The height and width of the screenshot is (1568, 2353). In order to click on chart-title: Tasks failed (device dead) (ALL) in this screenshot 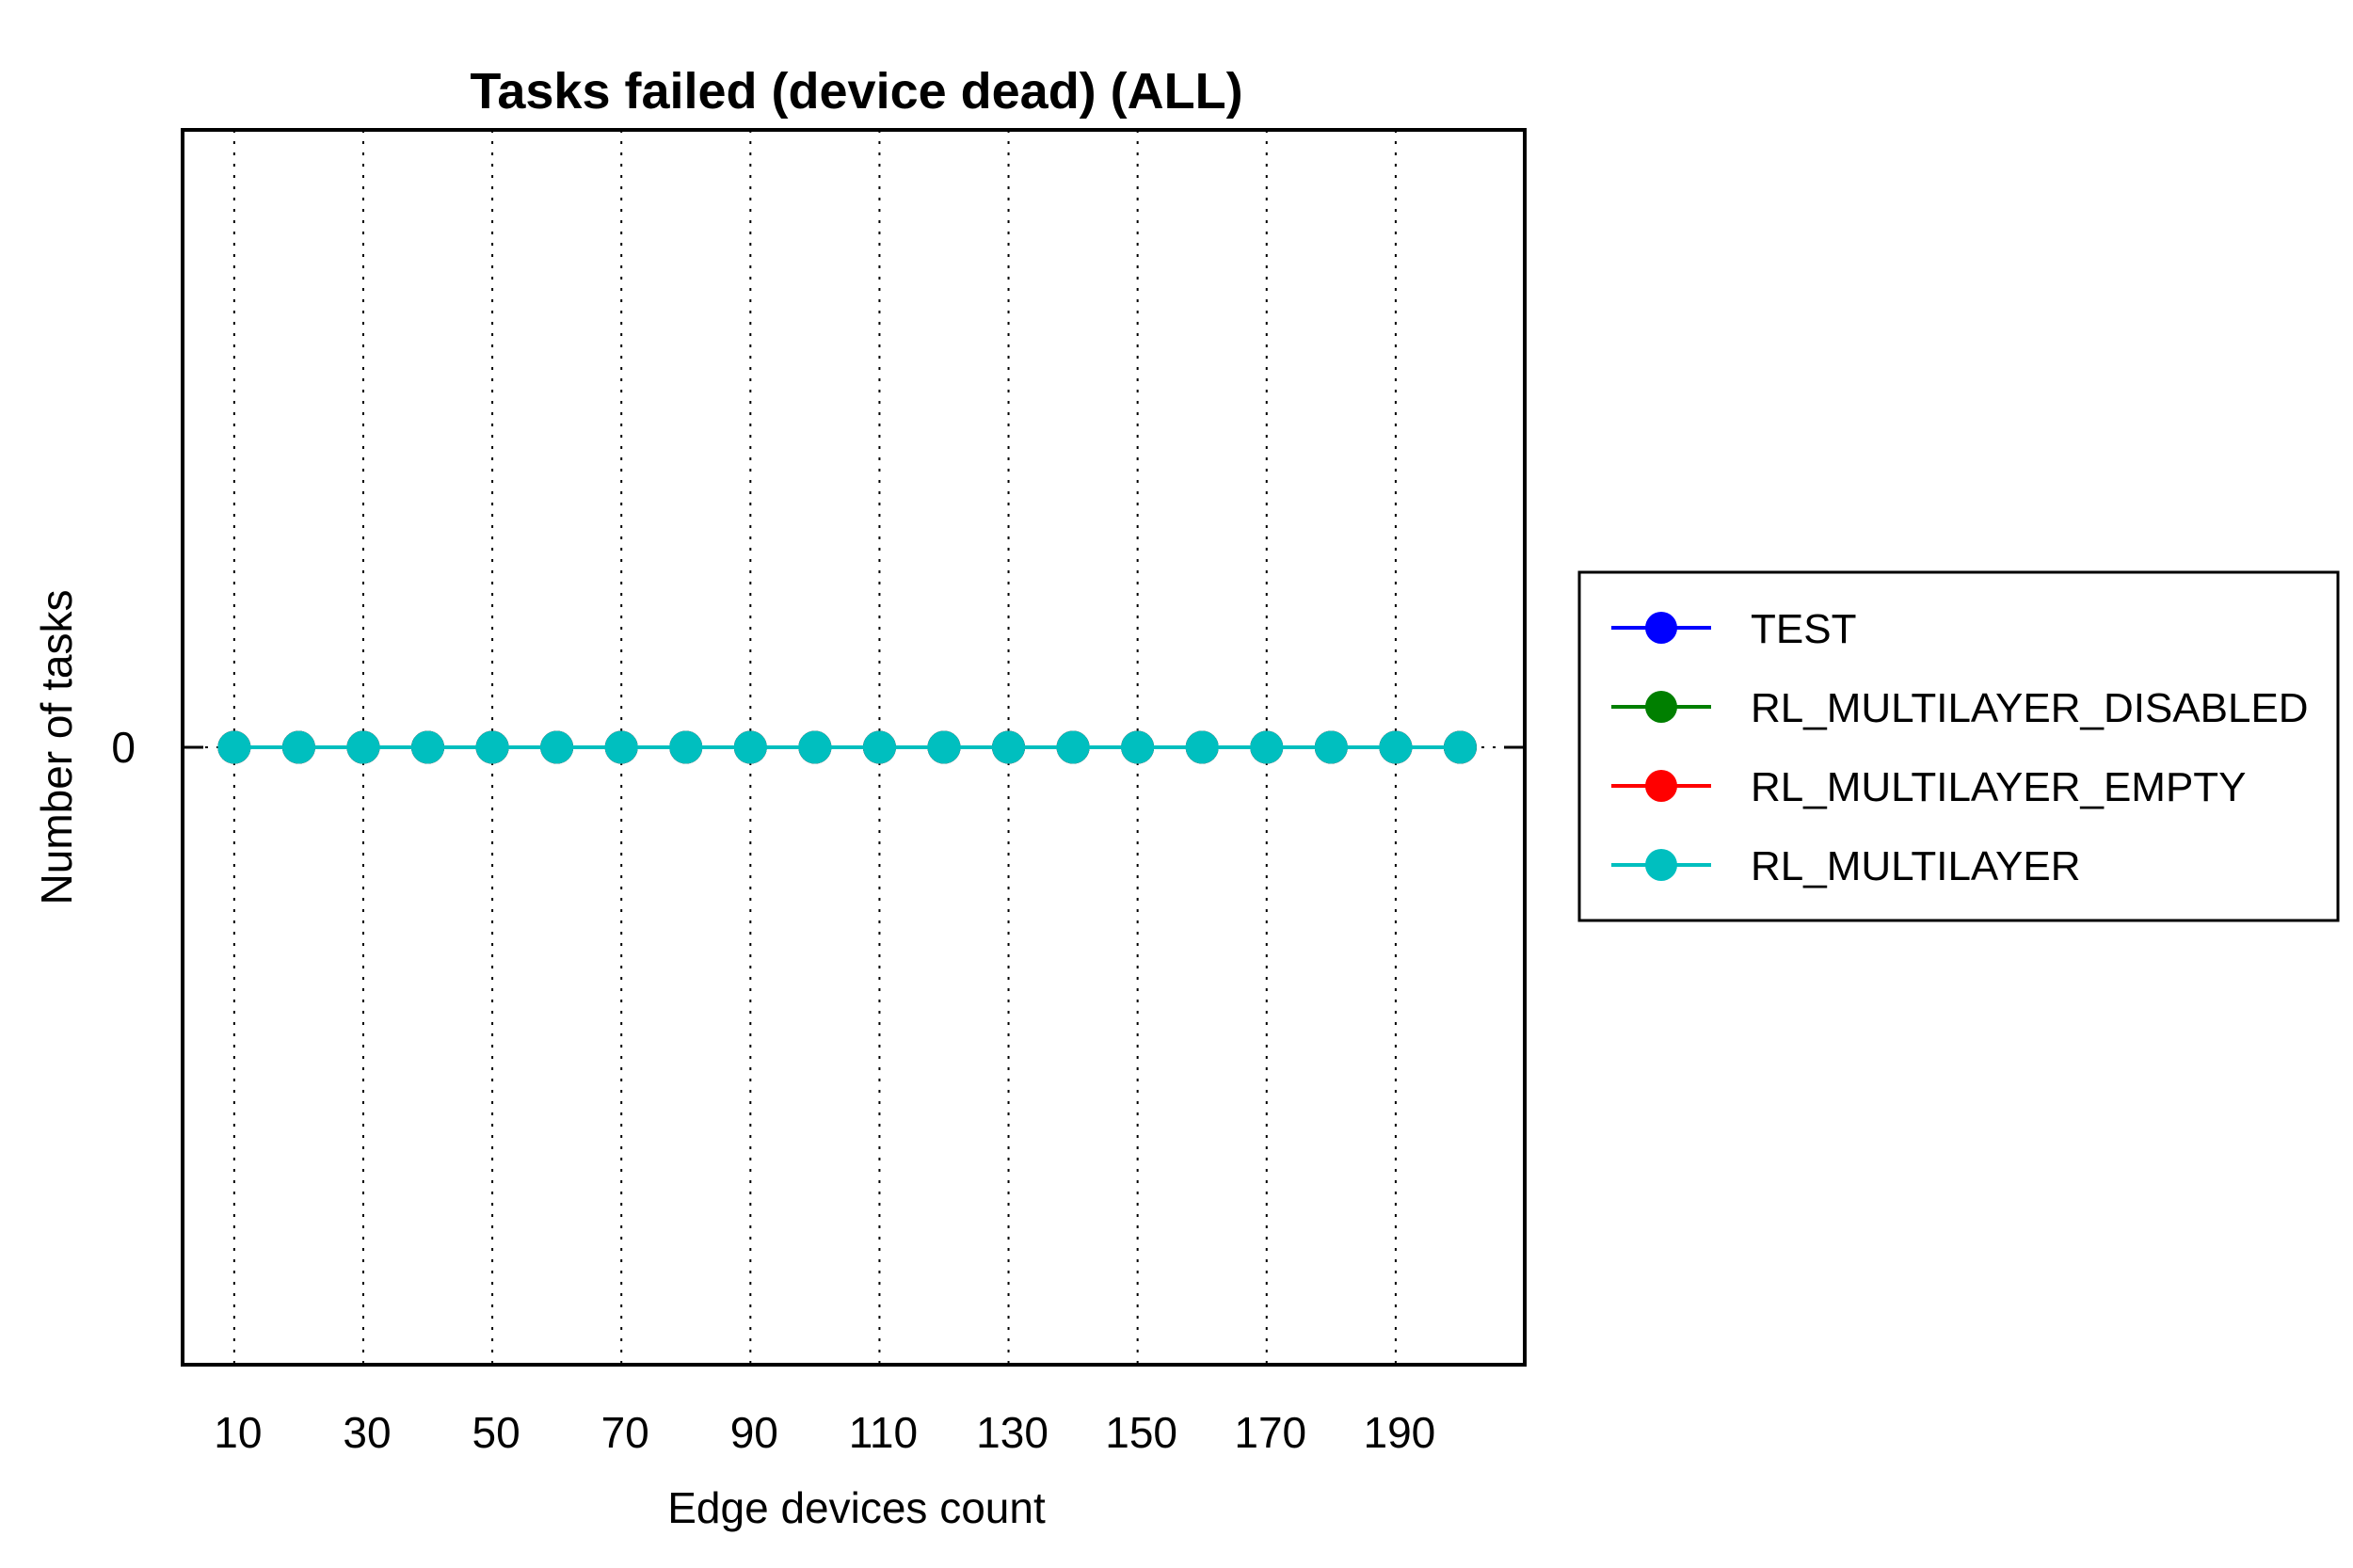, I will do `click(856, 91)`.